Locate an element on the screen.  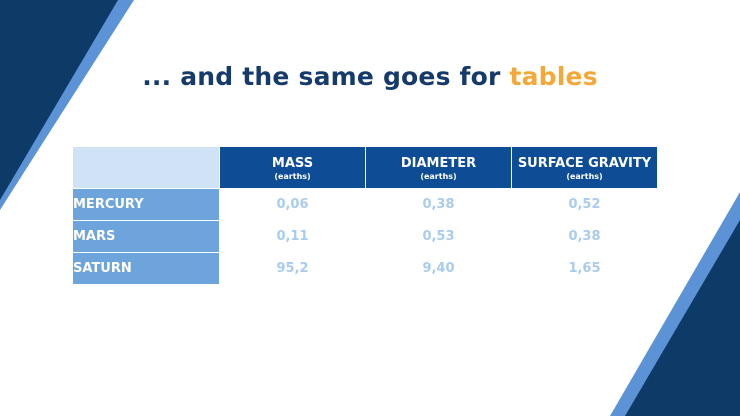
bottom-right-dark-triangle is located at coordinates (682, 318).